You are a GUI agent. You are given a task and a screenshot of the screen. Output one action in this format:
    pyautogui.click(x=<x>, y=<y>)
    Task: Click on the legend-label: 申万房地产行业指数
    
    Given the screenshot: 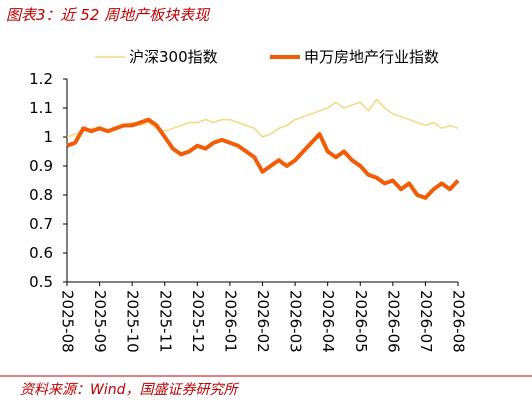 What is the action you would take?
    pyautogui.click(x=371, y=57)
    